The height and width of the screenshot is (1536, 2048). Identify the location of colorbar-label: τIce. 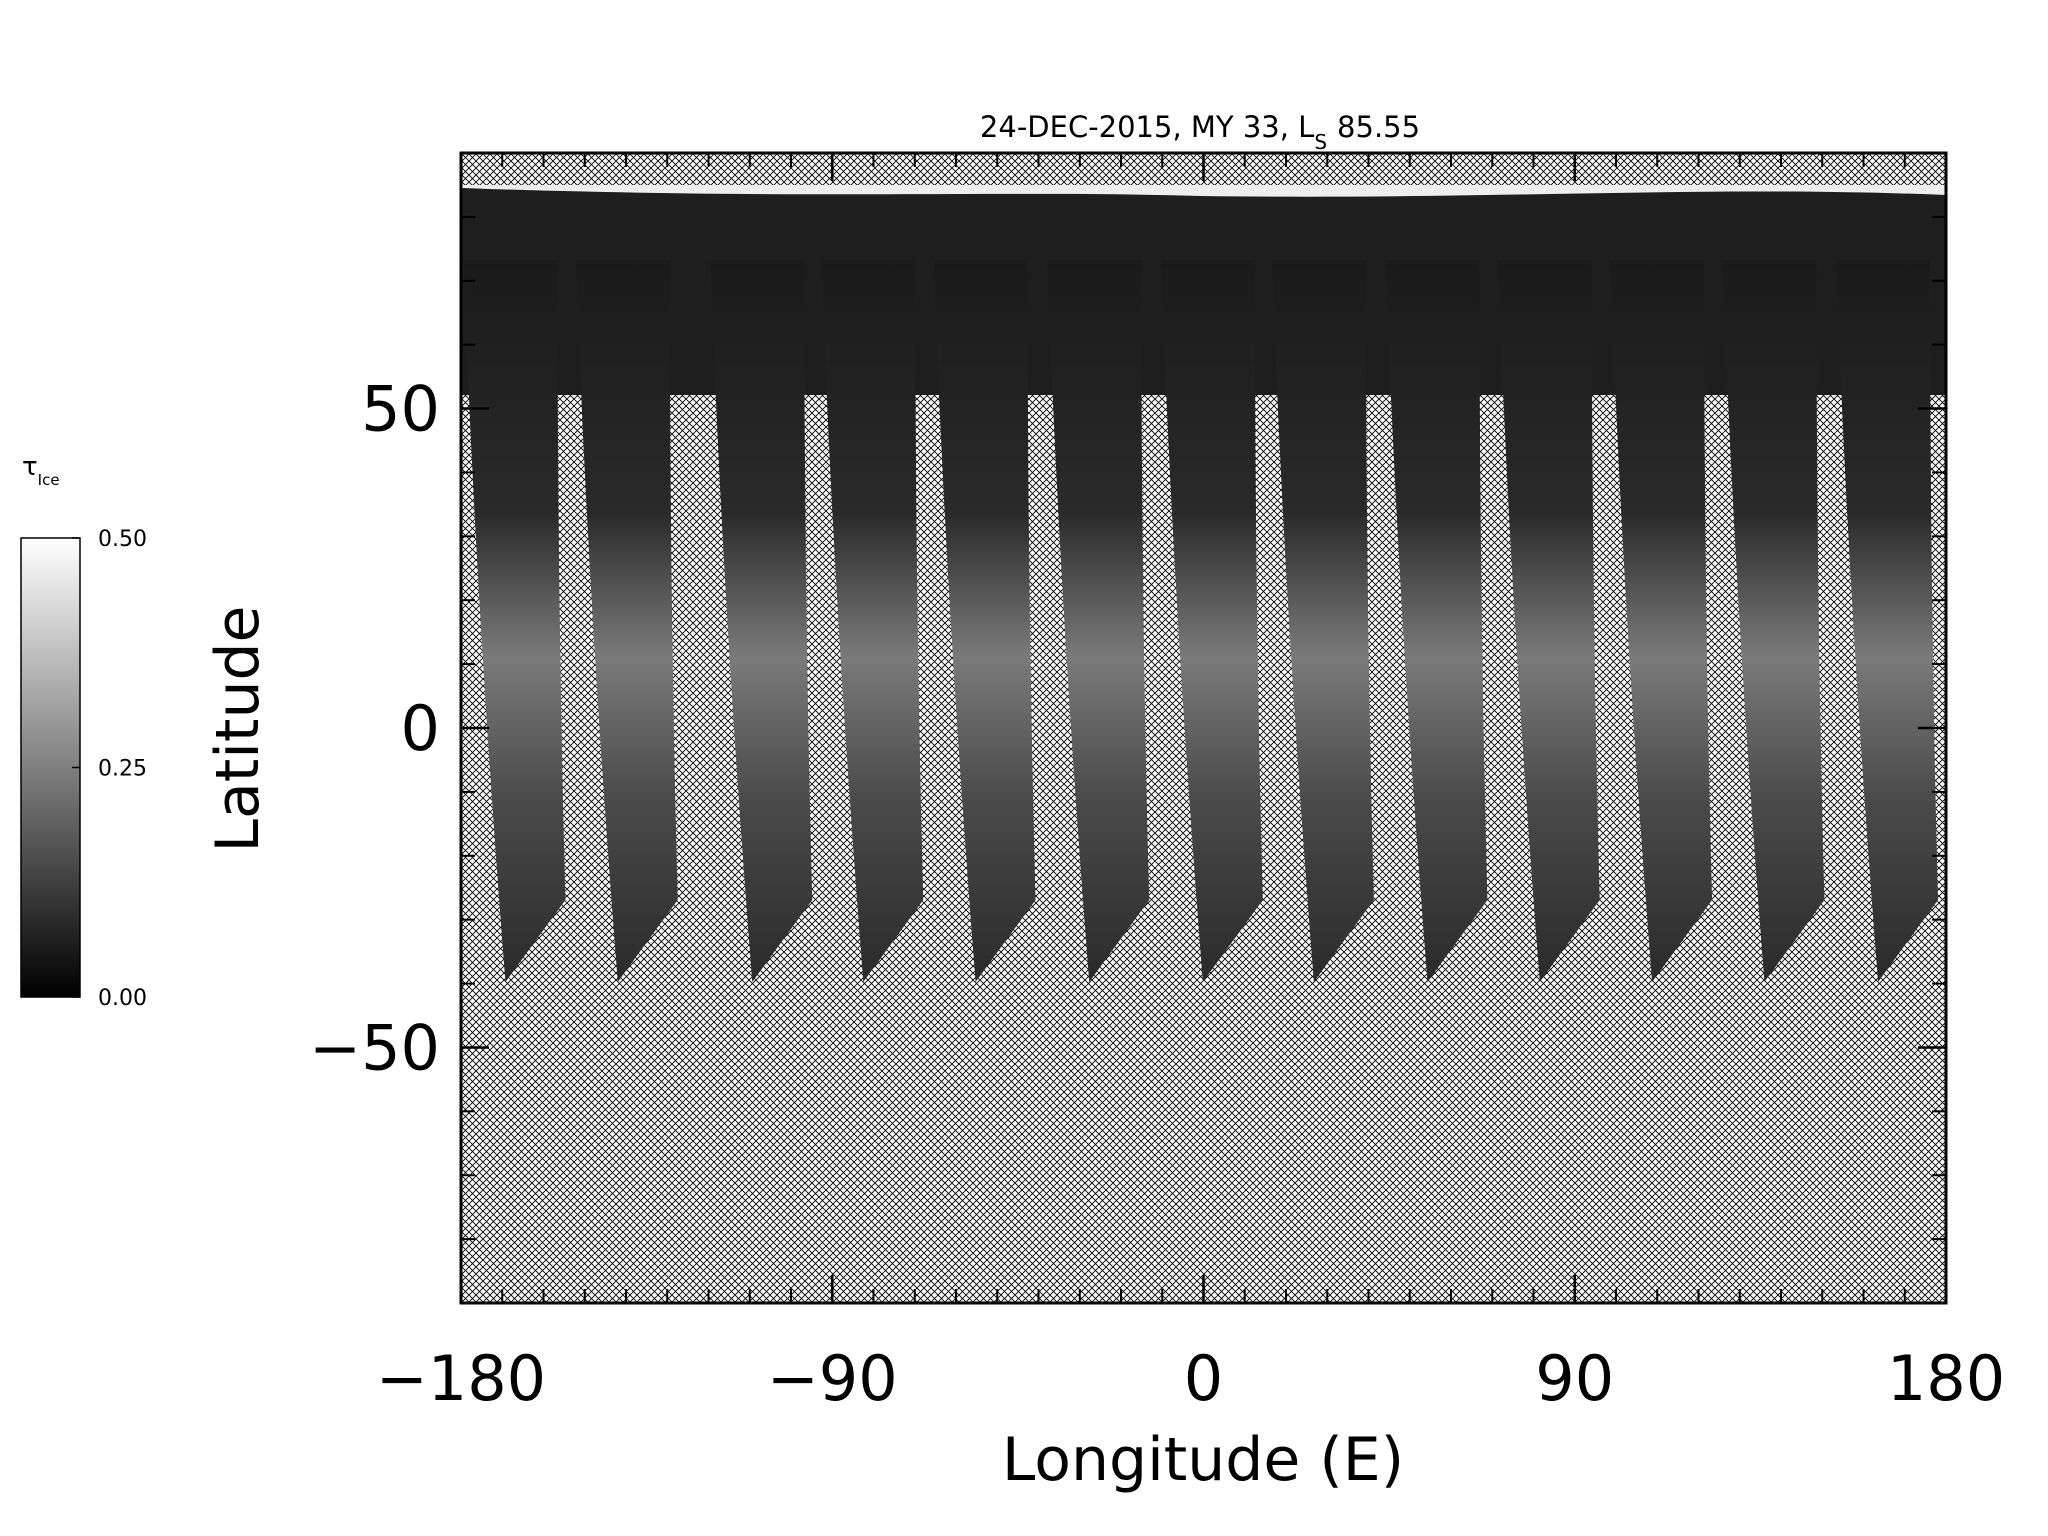
(41, 470).